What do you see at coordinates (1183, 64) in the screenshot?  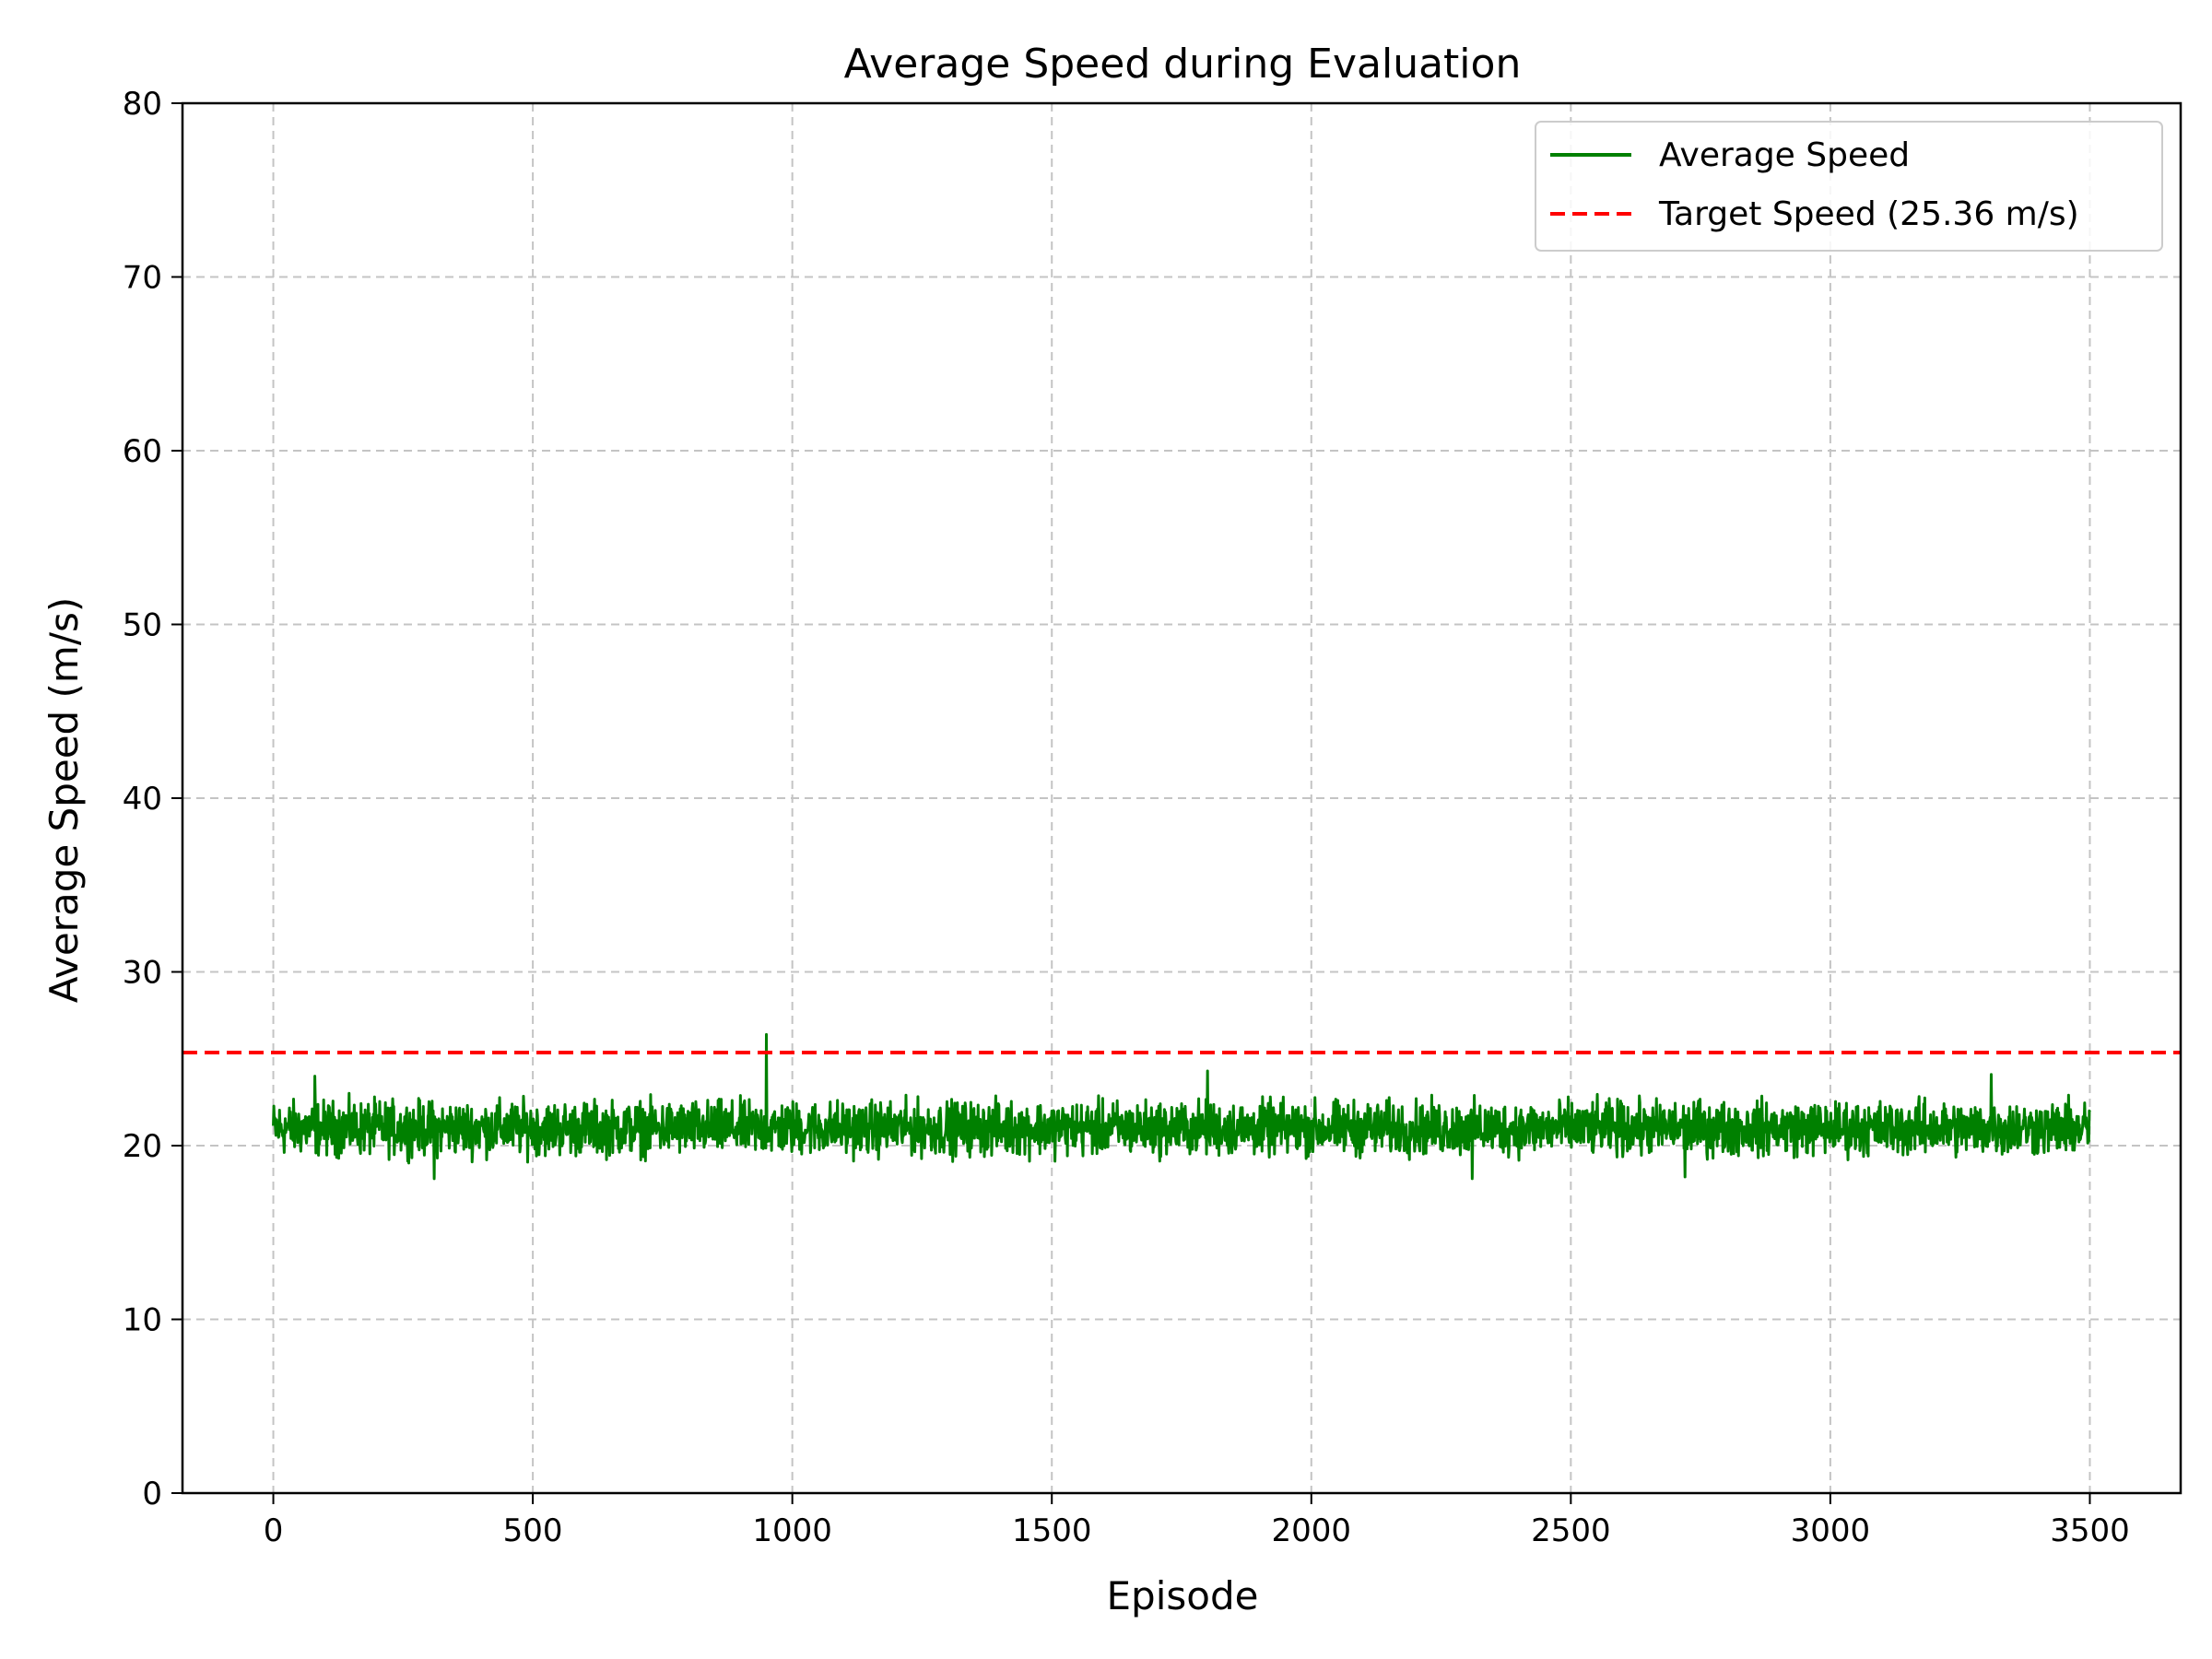 I see `chart-title: Average Speed during Evaluation` at bounding box center [1183, 64].